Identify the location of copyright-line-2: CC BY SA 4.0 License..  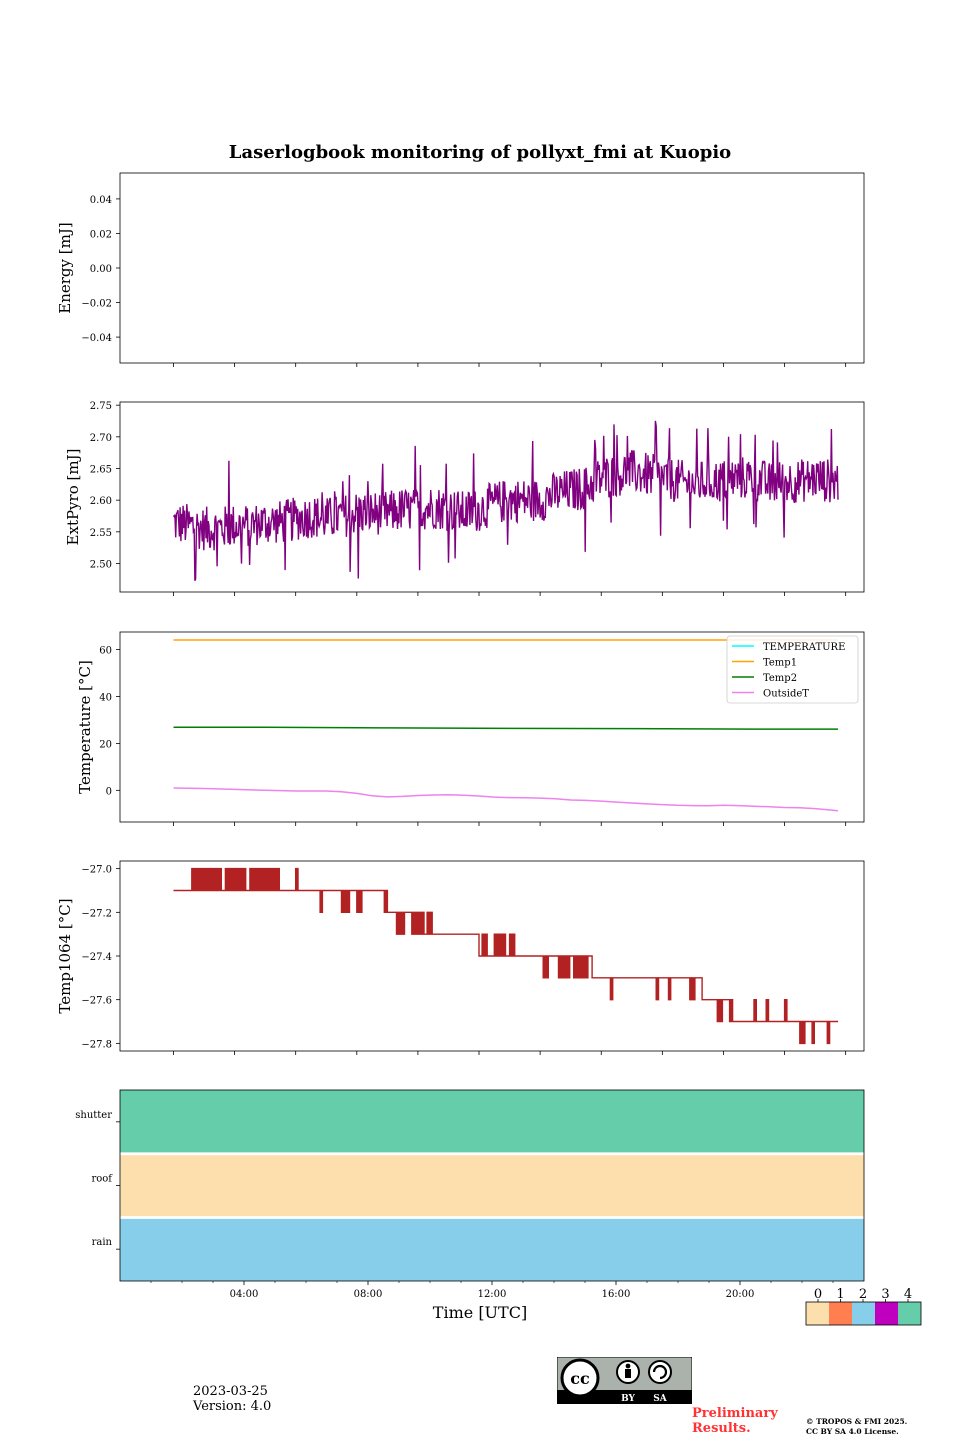
(852, 1431).